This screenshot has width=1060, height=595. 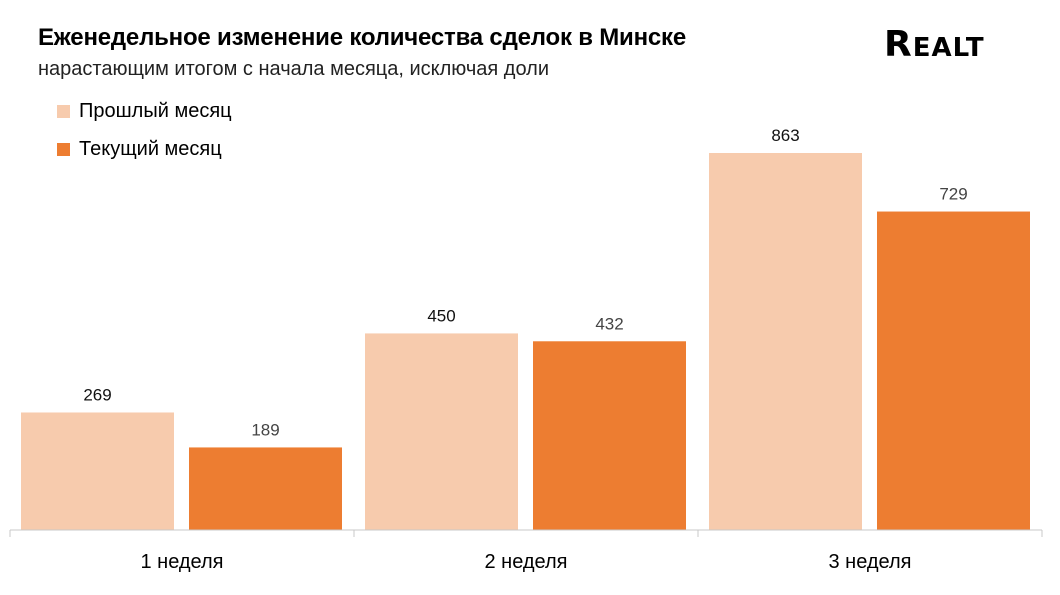 What do you see at coordinates (63, 149) in the screenshot?
I see `legend-swatch-current` at bounding box center [63, 149].